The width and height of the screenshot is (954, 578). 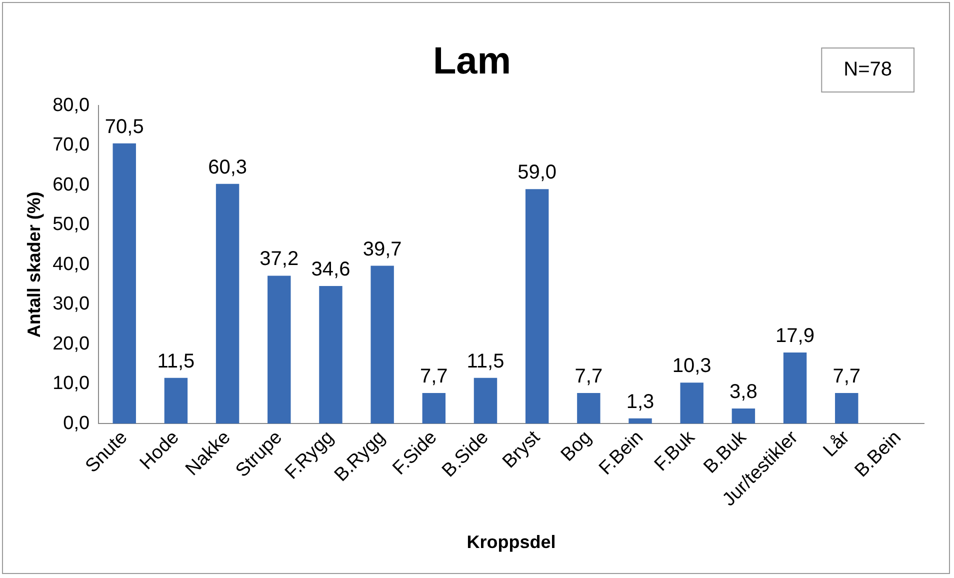 What do you see at coordinates (71, 343) in the screenshot?
I see `y-tick-label: 20,0` at bounding box center [71, 343].